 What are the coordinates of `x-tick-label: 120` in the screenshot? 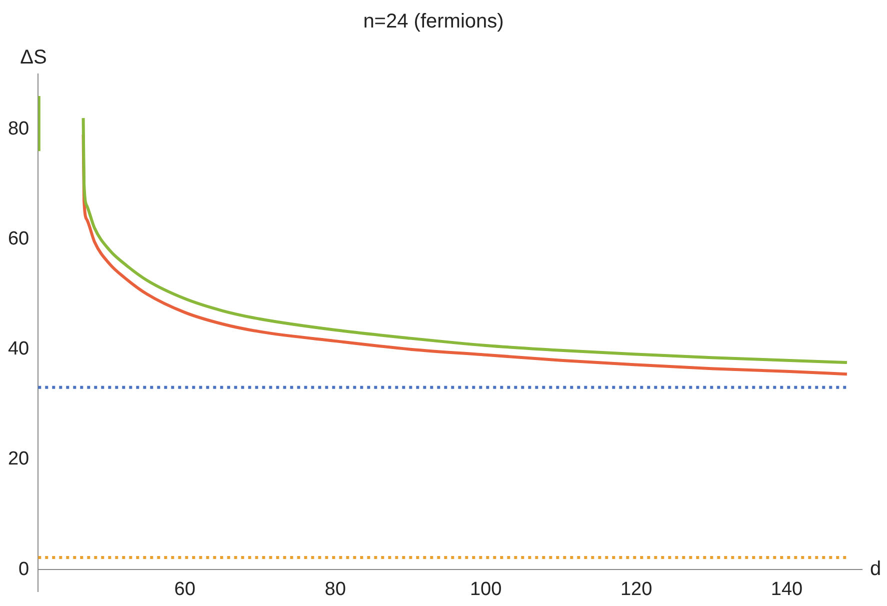 It's located at (636, 589).